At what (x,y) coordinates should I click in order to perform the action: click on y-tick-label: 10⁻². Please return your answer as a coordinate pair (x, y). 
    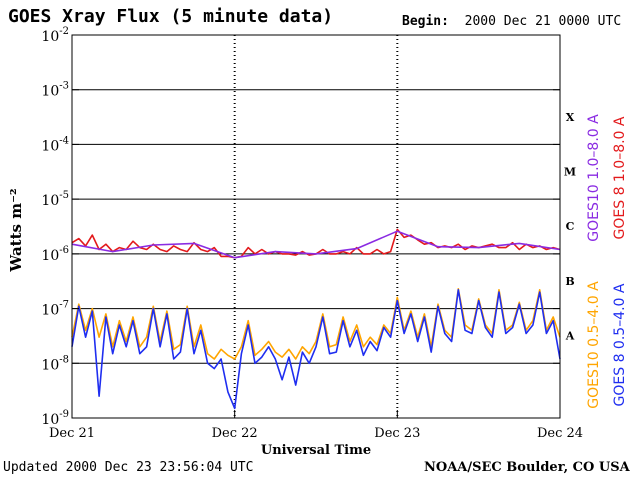
    Looking at the image, I should click on (55, 35).